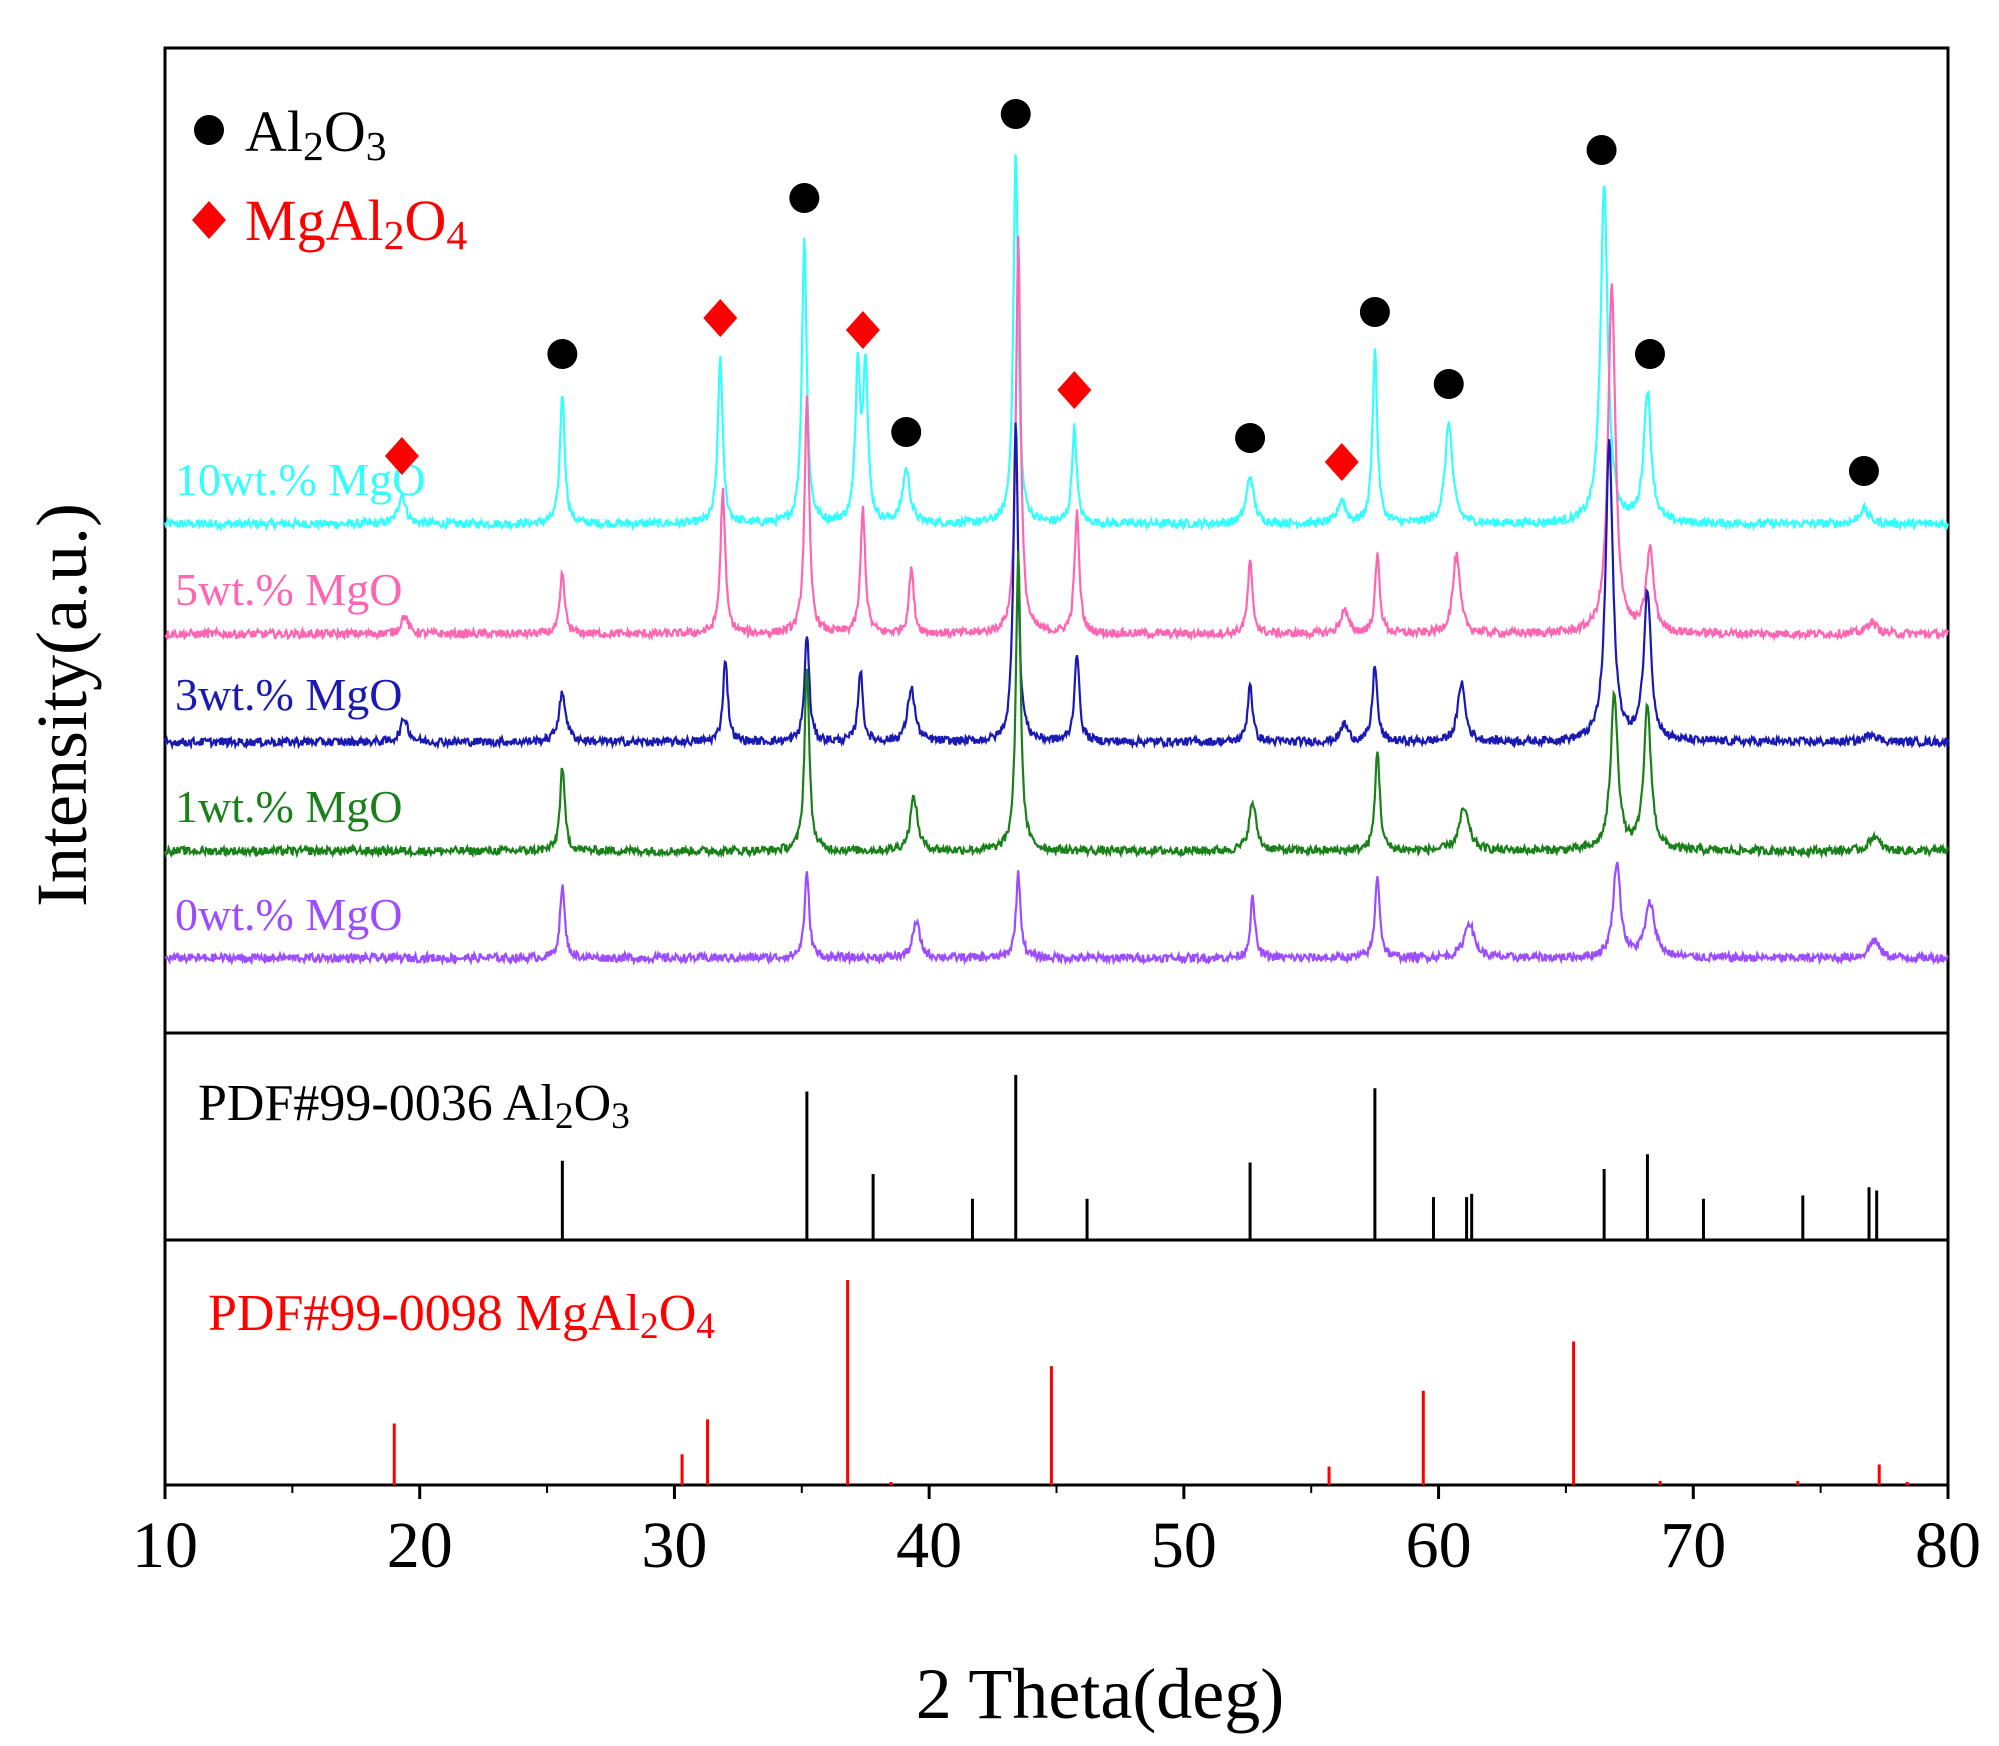 The width and height of the screenshot is (1999, 1746). What do you see at coordinates (1056, 1533) in the screenshot?
I see `x-axis: 10 20 30 40 50 60 70 80` at bounding box center [1056, 1533].